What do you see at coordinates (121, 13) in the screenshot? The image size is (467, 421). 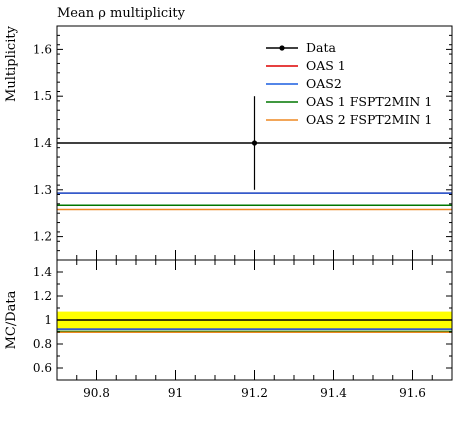 I see `chart-title: Mean ρ multiplicity` at bounding box center [121, 13].